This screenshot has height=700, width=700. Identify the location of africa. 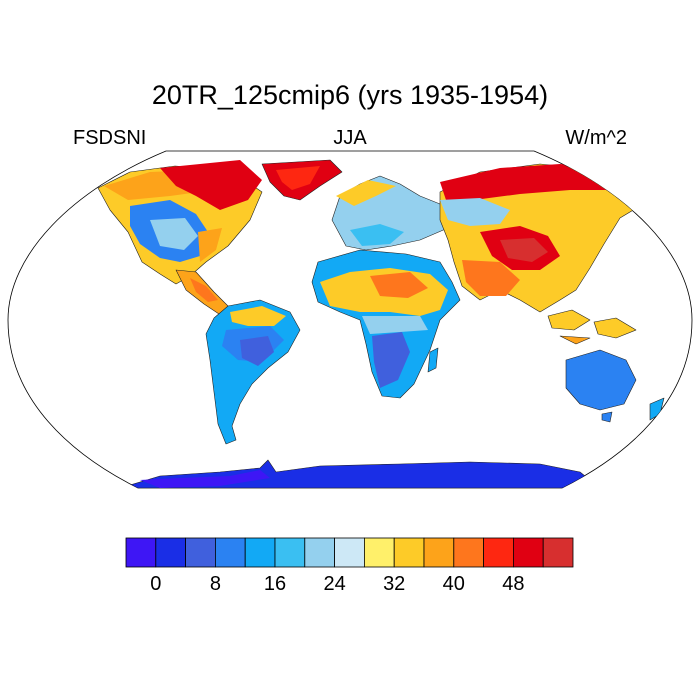
(386, 324).